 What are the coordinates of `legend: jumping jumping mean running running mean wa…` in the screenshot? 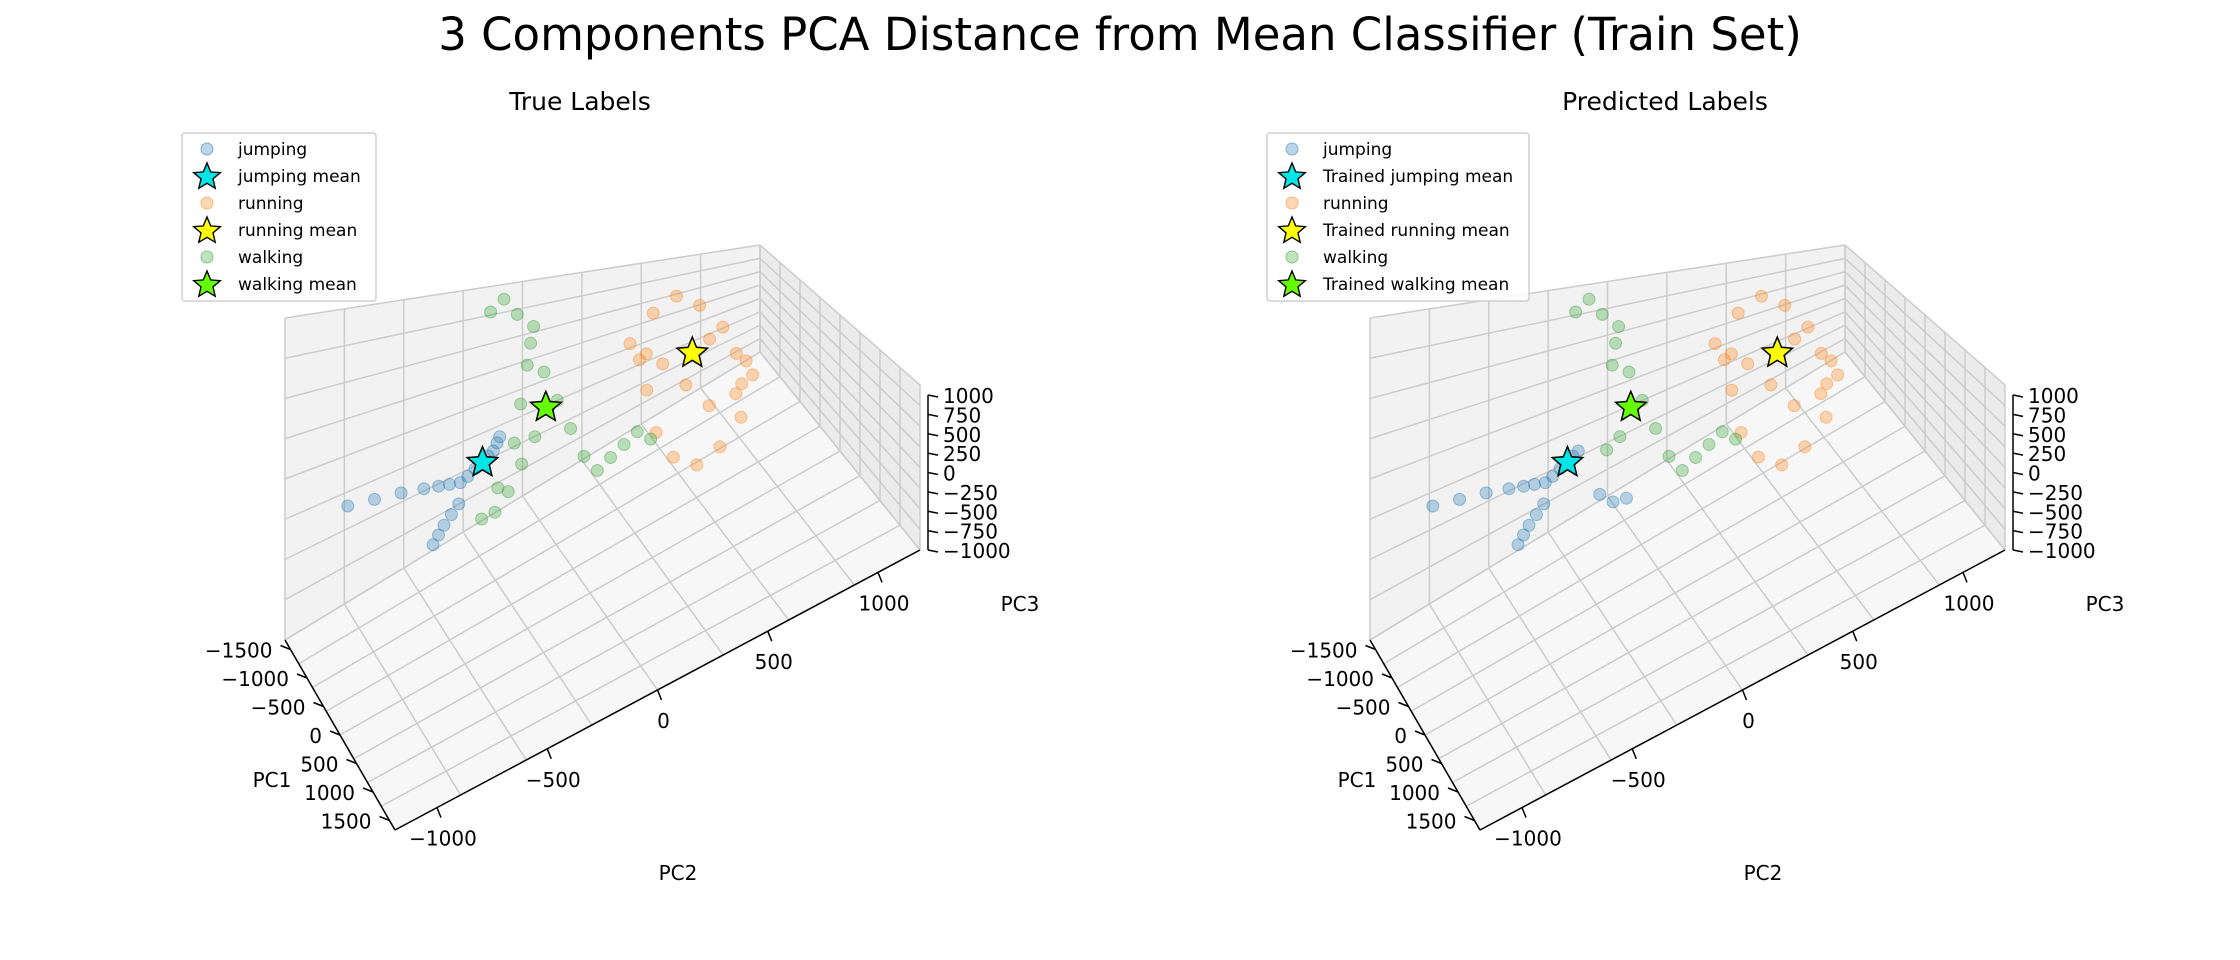 It's located at (279, 217).